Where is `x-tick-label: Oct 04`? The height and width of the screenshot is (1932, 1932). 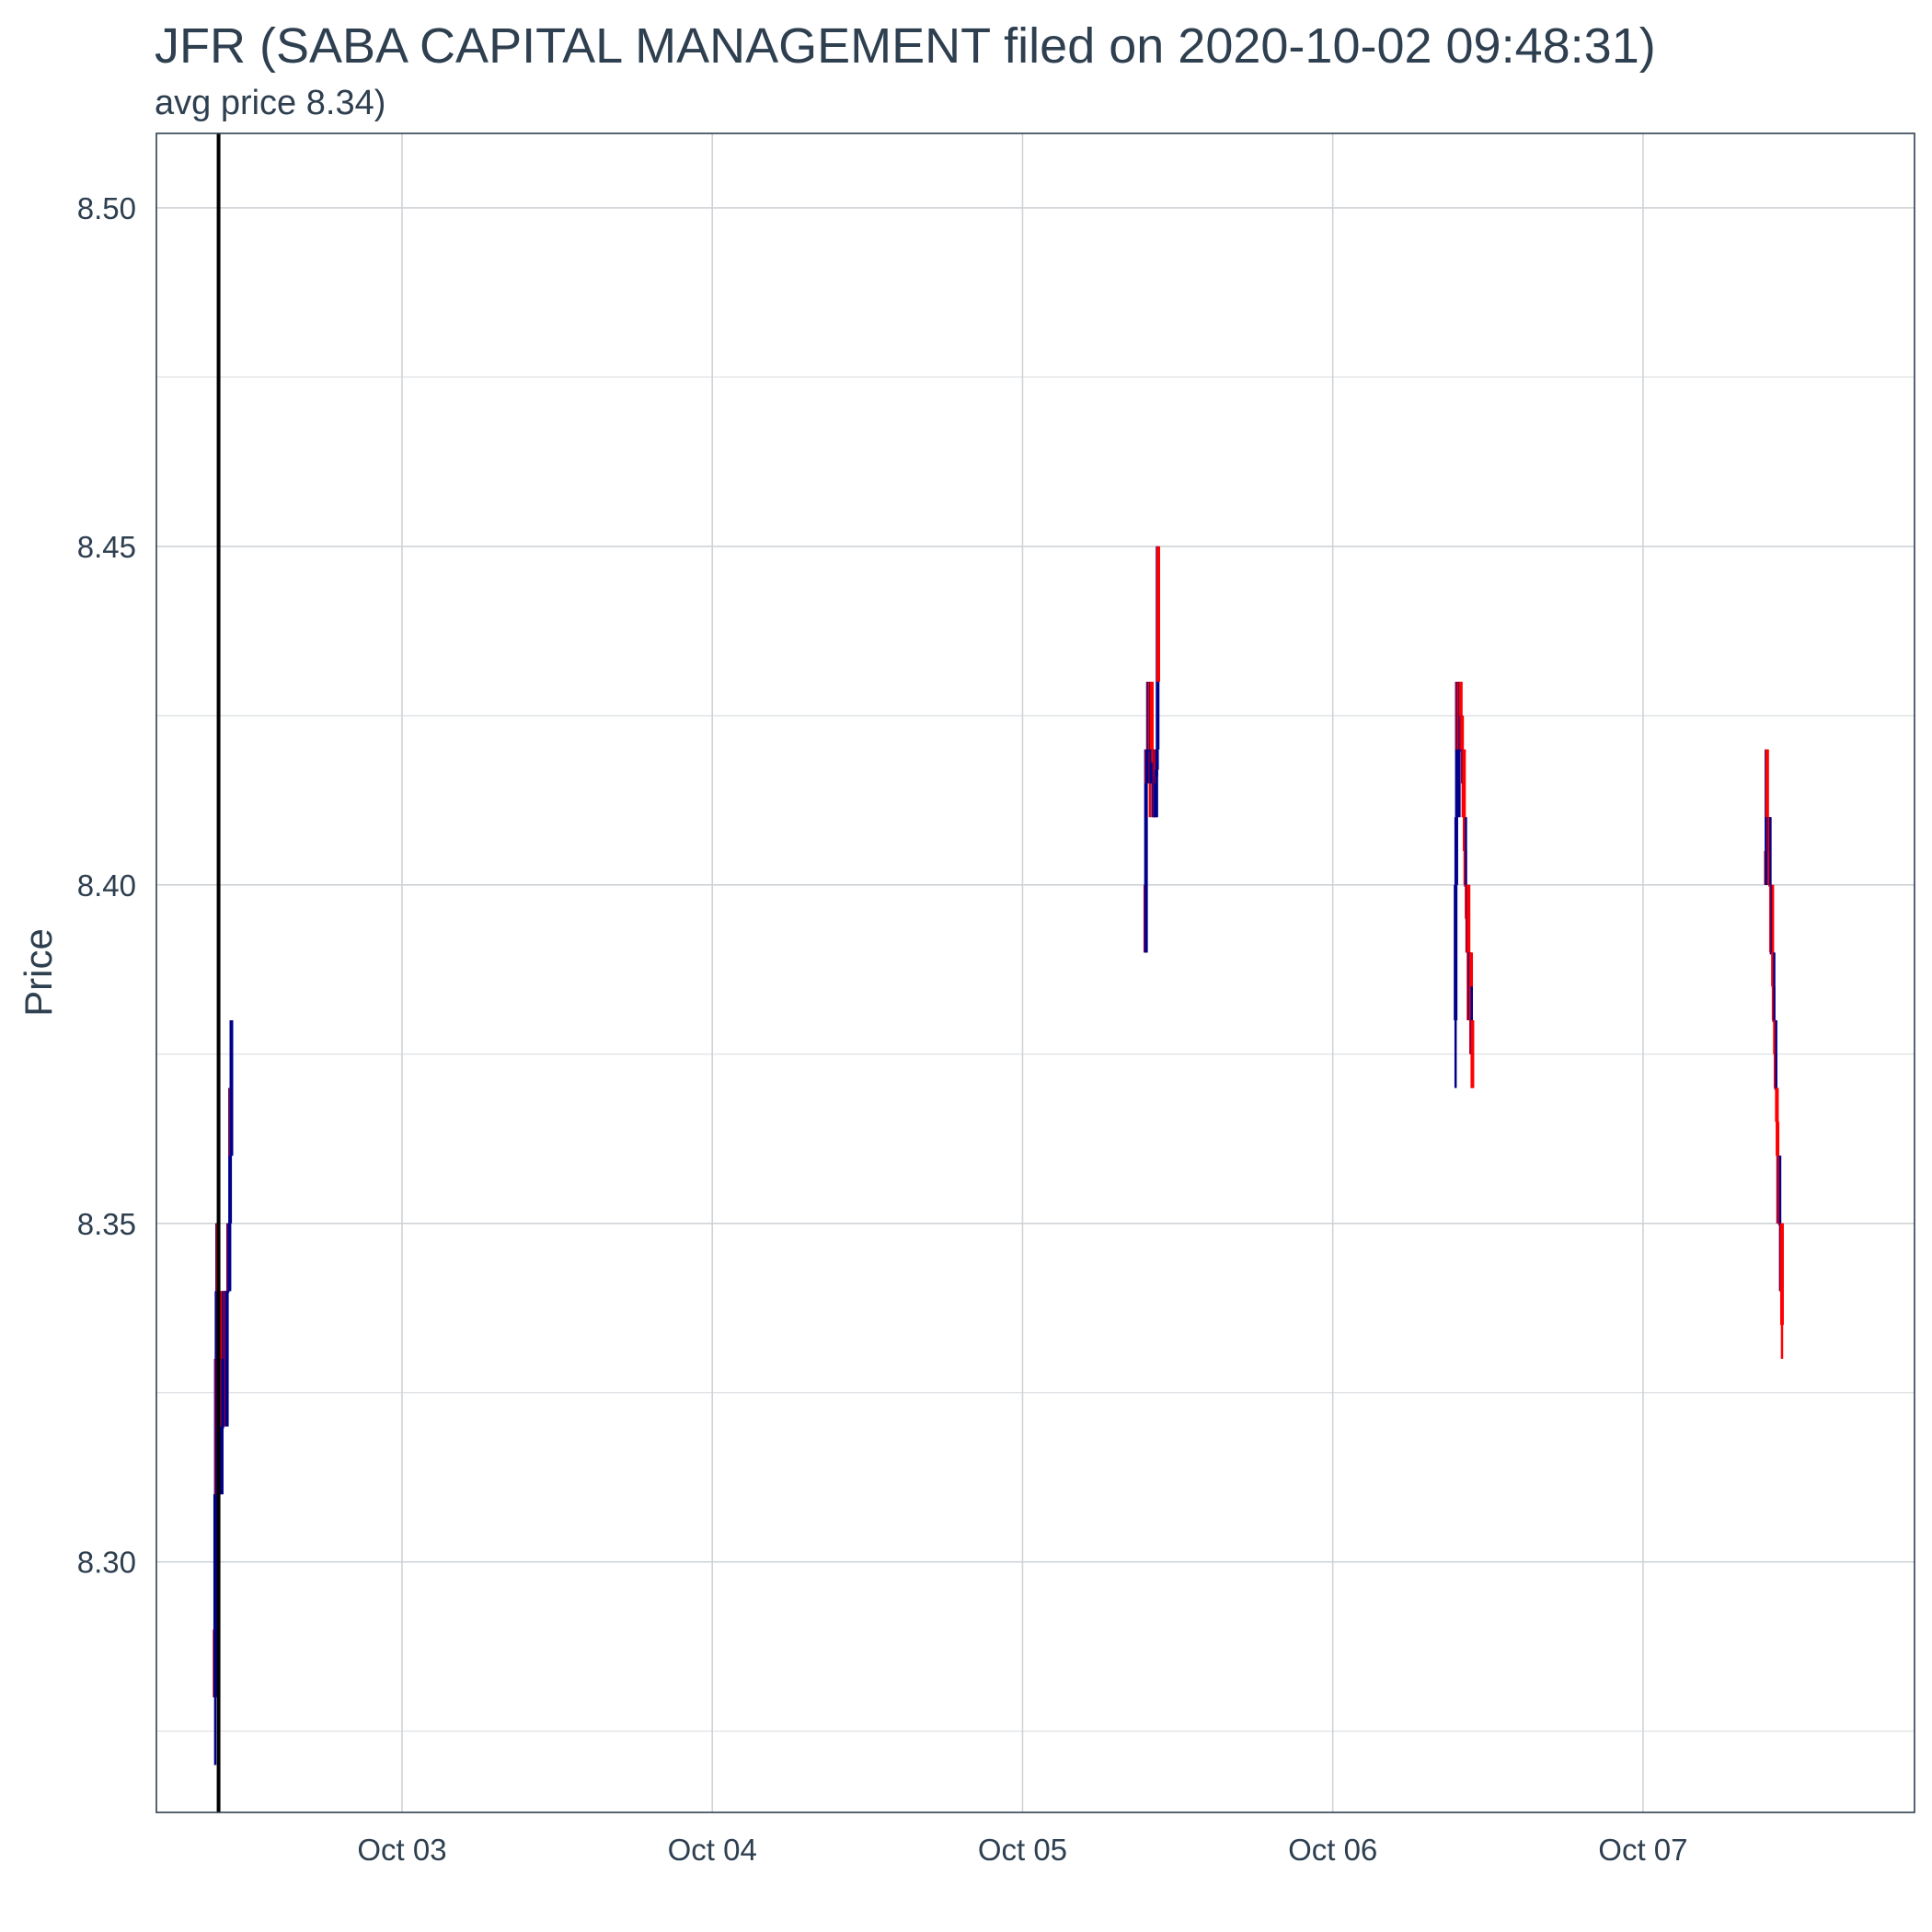
x-tick-label: Oct 04 is located at coordinates (712, 1850).